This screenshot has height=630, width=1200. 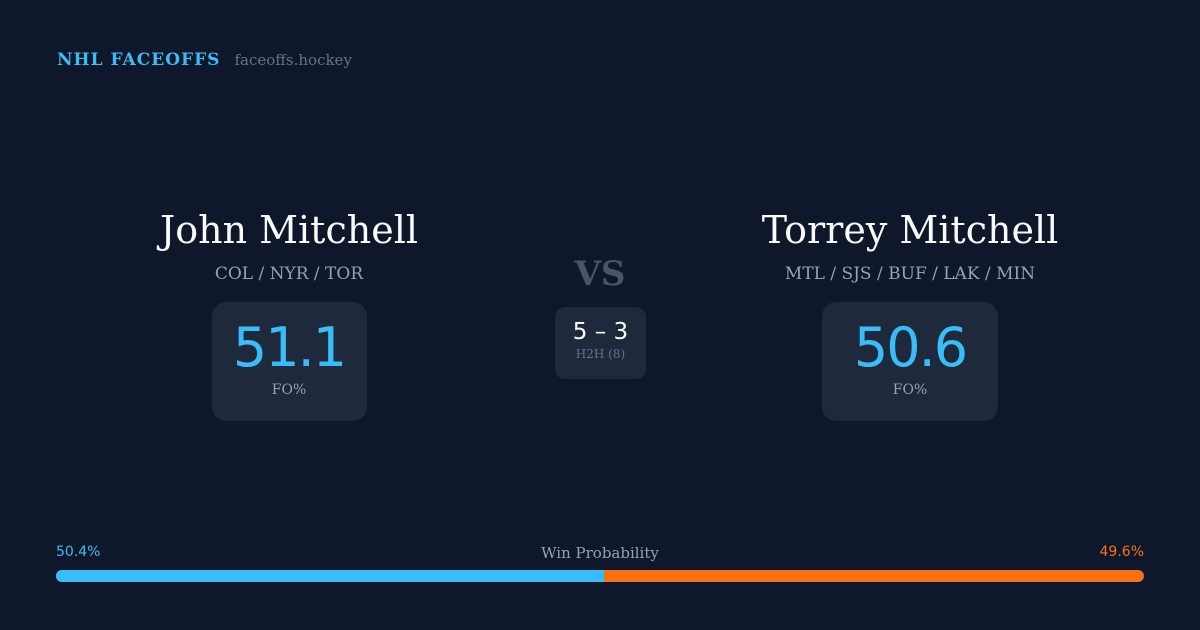 What do you see at coordinates (910, 274) in the screenshot?
I see `player-teams: MTL / SJS / BUF / LAK / MIN` at bounding box center [910, 274].